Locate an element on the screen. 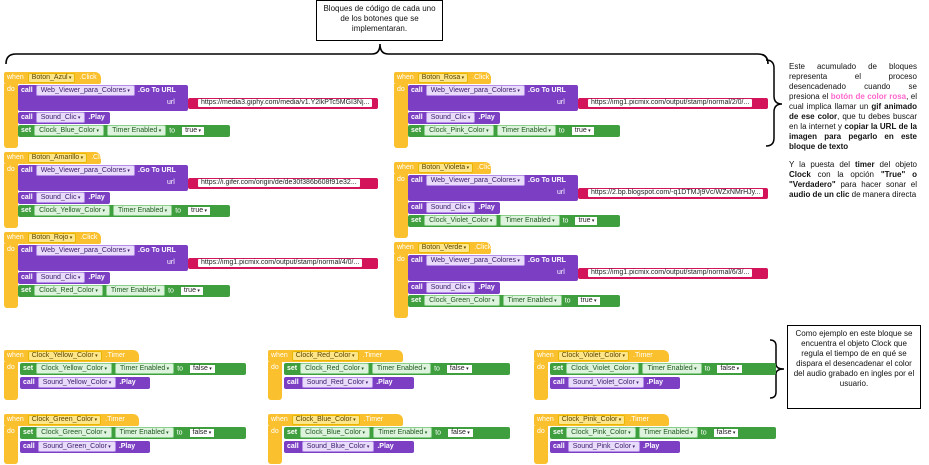 This screenshot has height=465, width=929. sound-chip: Sound_Red_Color is located at coordinates (337, 382).